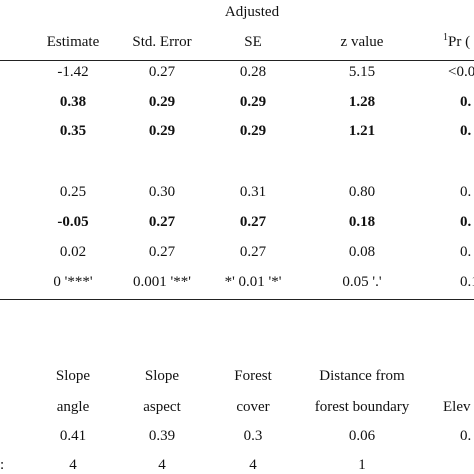 This screenshot has height=474, width=474. Describe the element at coordinates (73, 131) in the screenshot. I see `cell: 0.35` at that location.